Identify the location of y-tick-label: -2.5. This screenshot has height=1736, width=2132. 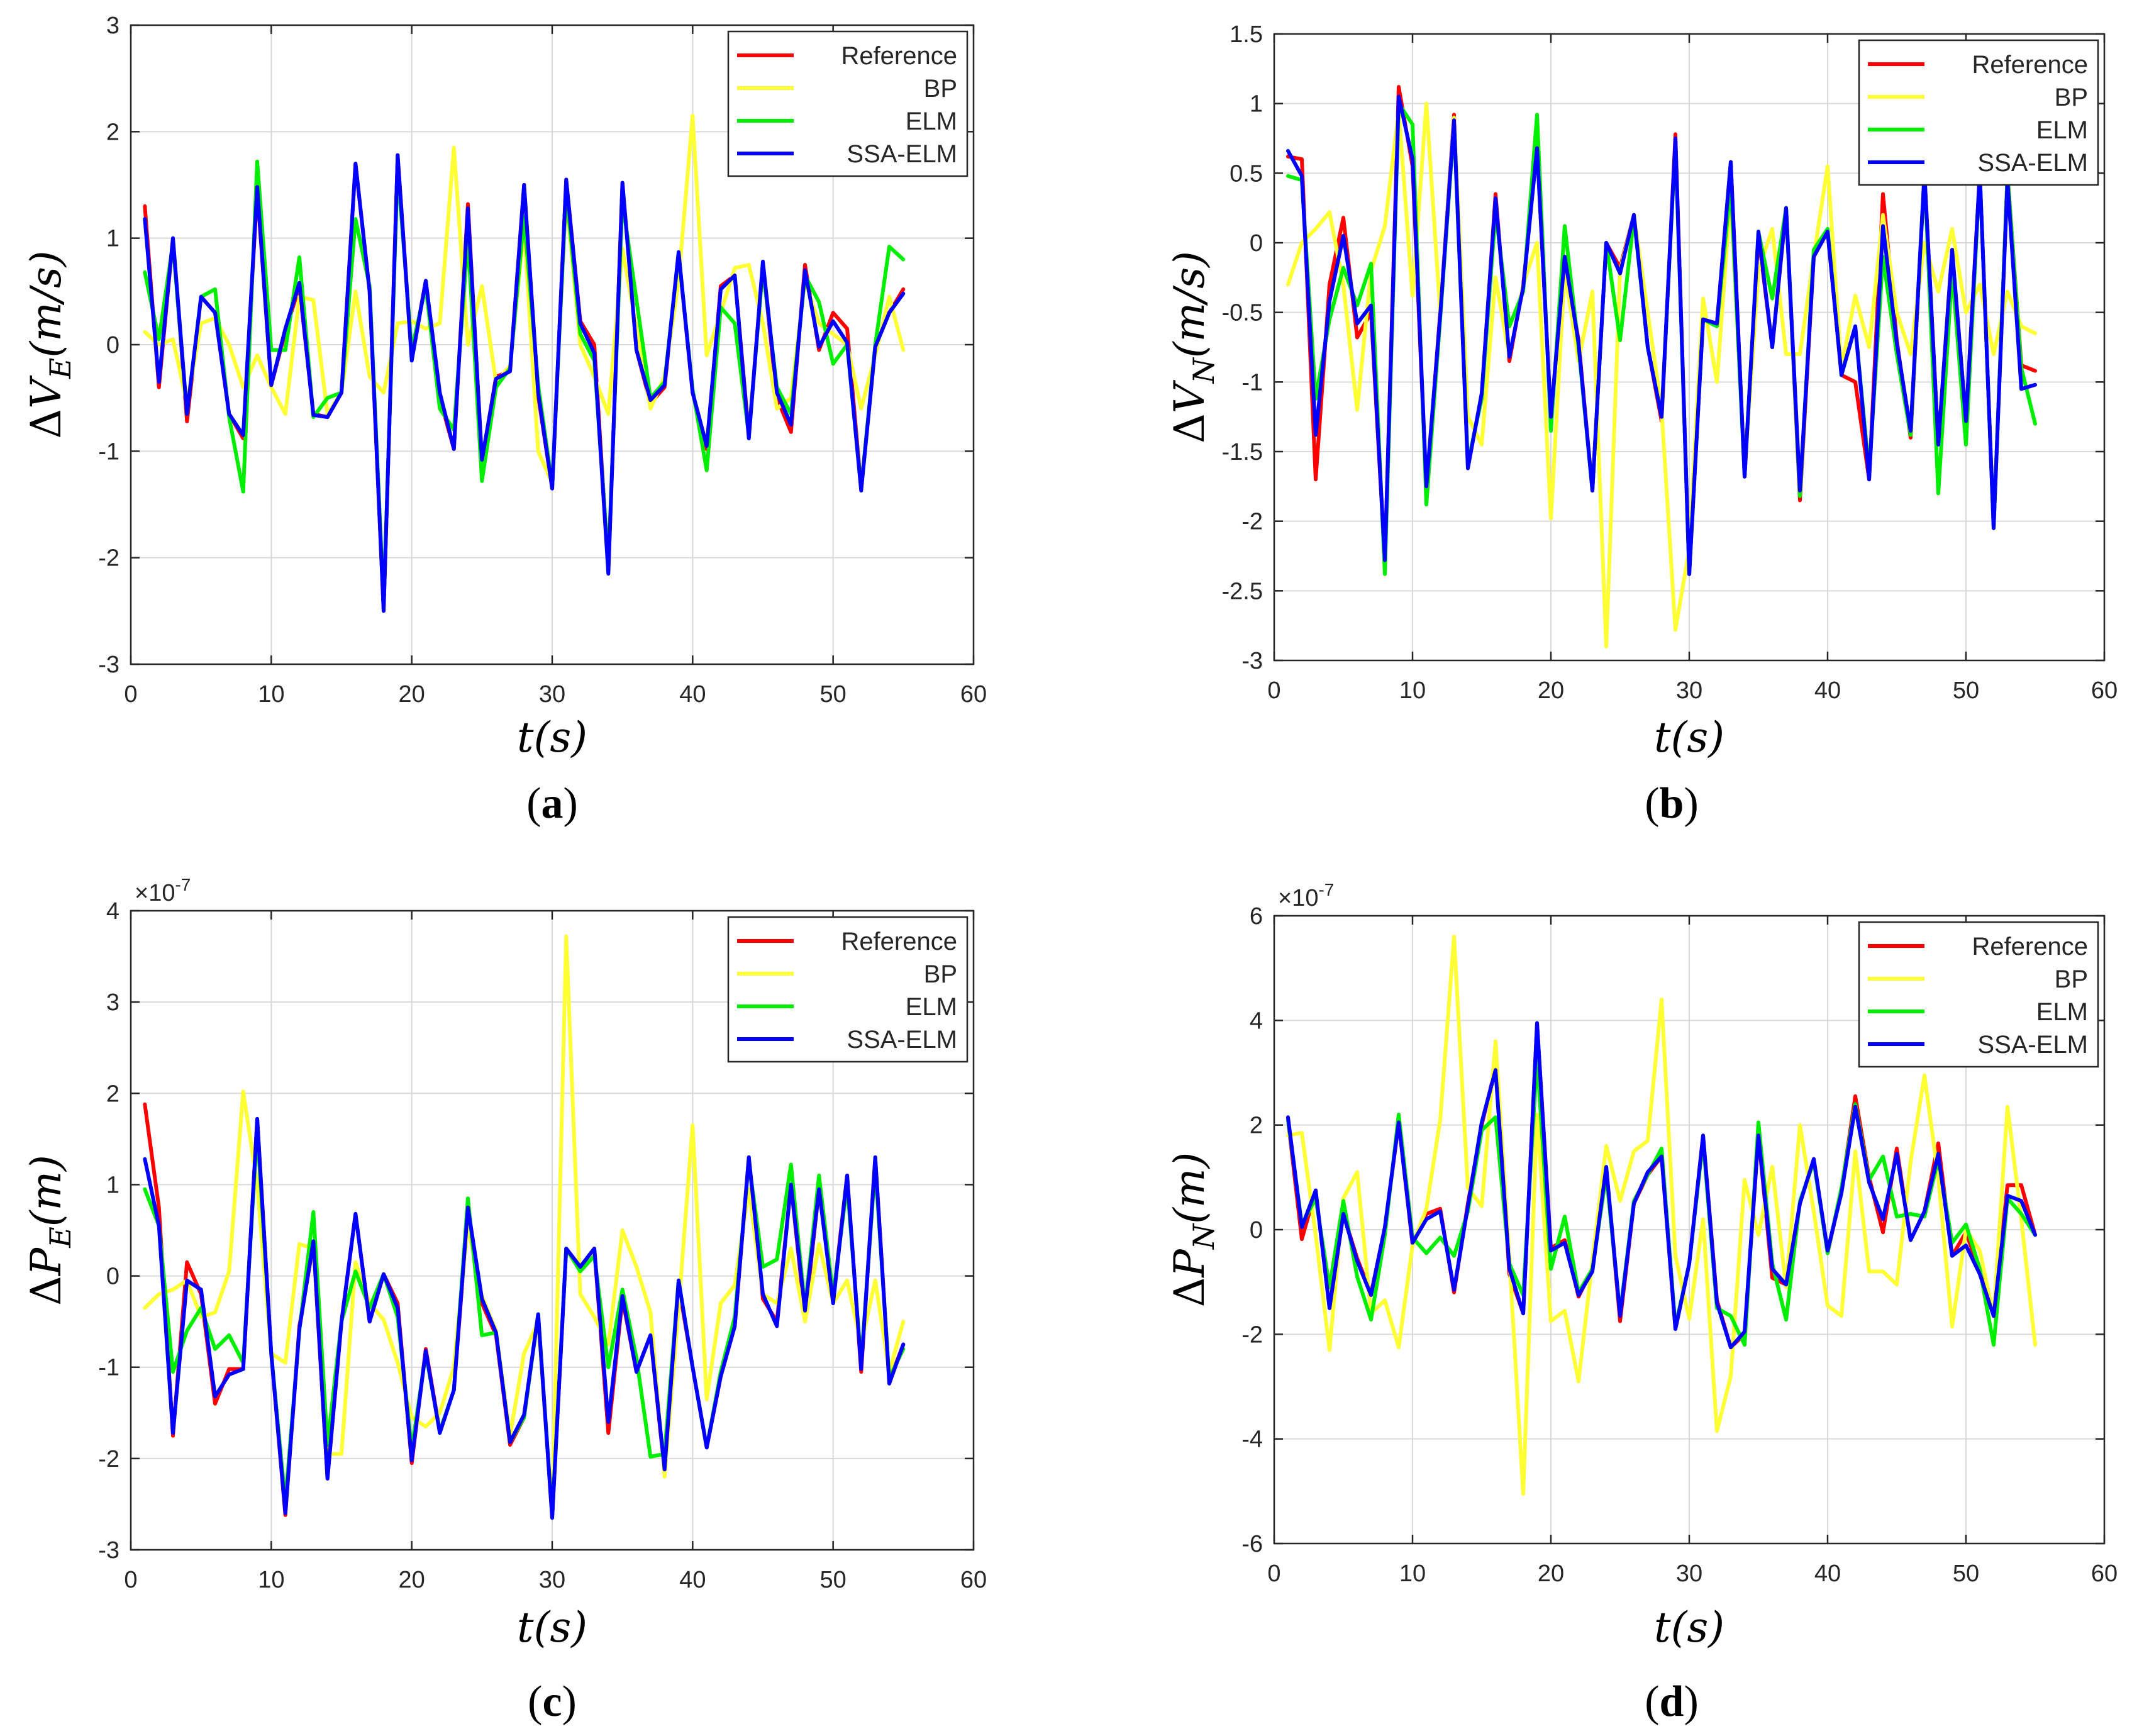
(1242, 591).